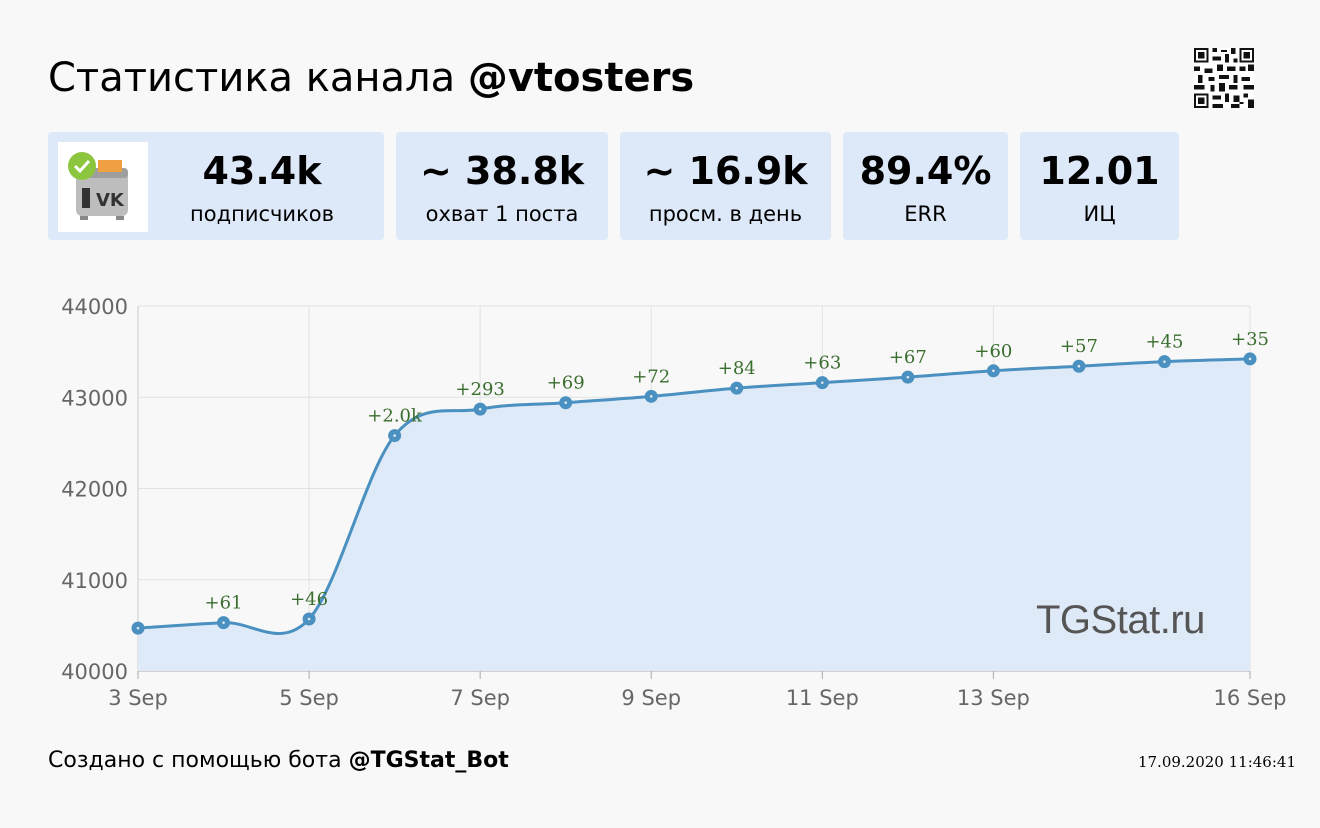  I want to click on y-tick-label: 41000, so click(94, 581).